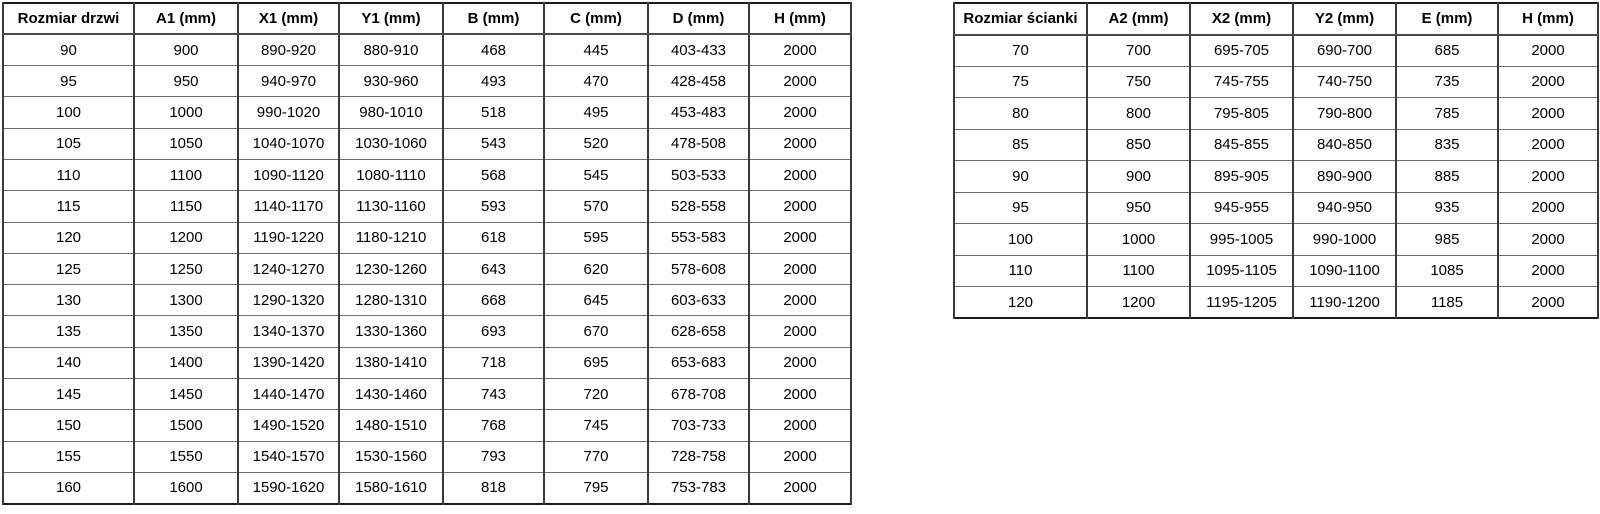  I want to click on table-cell: 718, so click(493, 363).